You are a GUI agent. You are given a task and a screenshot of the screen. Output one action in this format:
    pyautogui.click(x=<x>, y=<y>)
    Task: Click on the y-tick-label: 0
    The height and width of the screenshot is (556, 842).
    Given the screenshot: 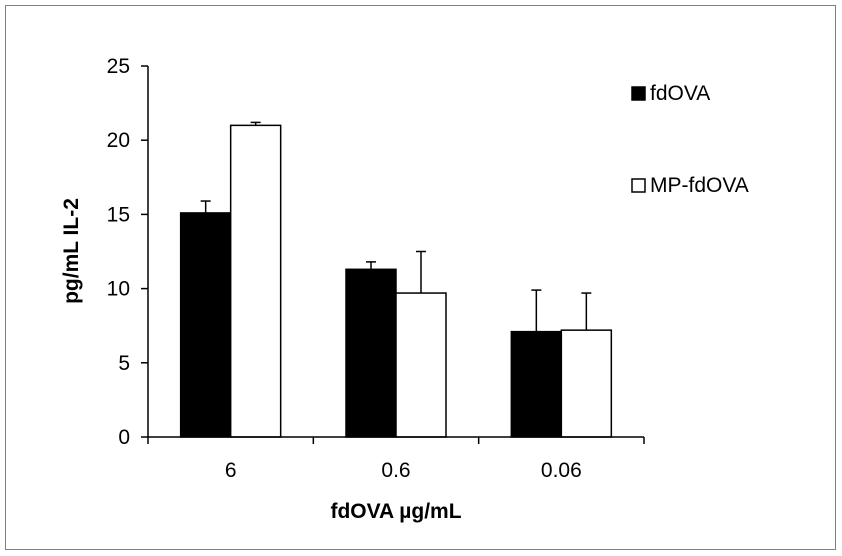 What is the action you would take?
    pyautogui.click(x=124, y=437)
    